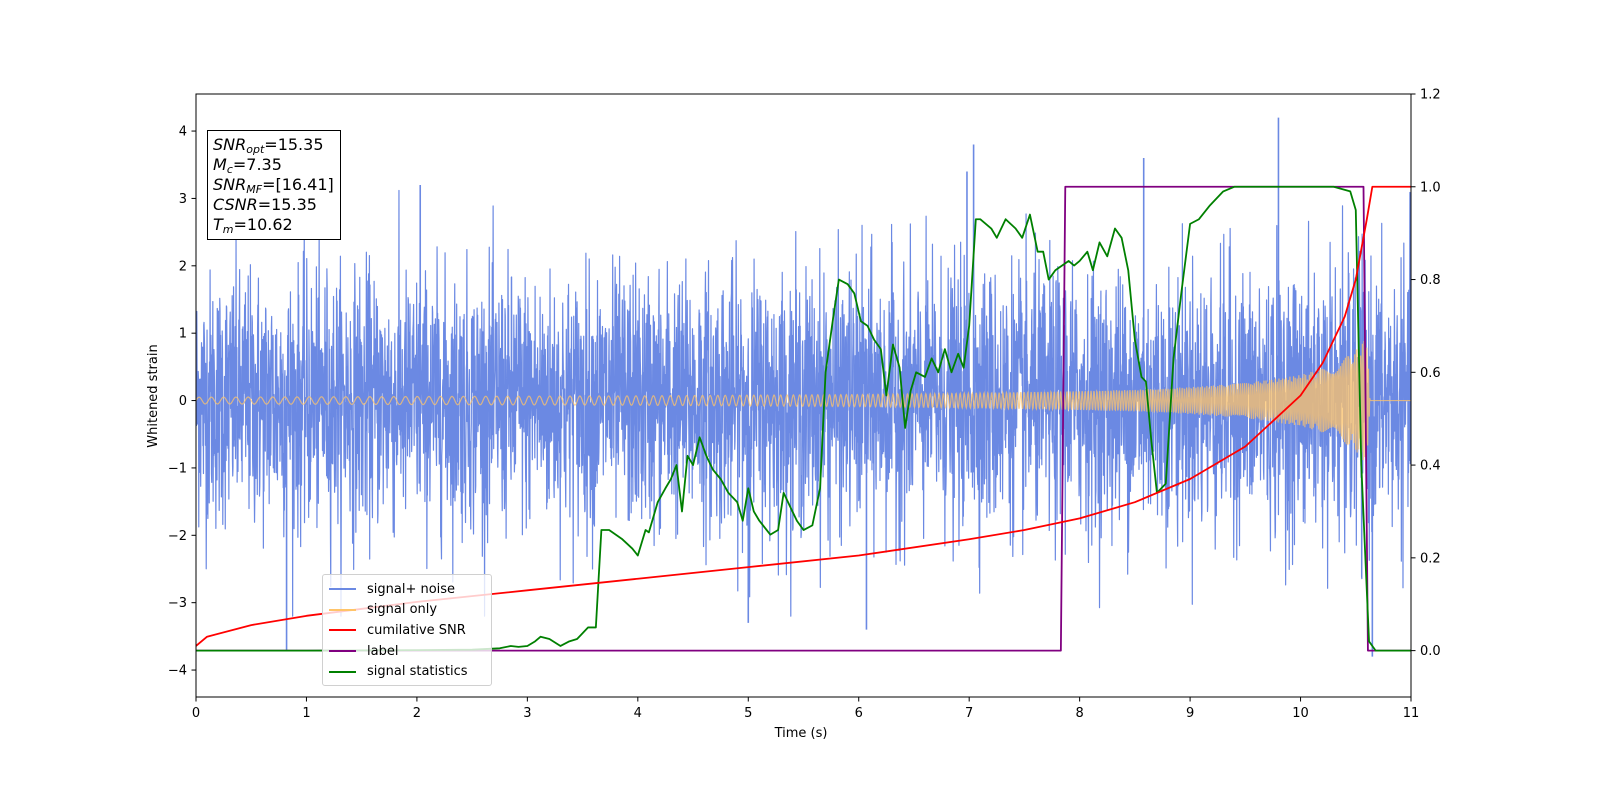  Describe the element at coordinates (183, 266) in the screenshot. I see `y-left-tick-label: 2` at that location.